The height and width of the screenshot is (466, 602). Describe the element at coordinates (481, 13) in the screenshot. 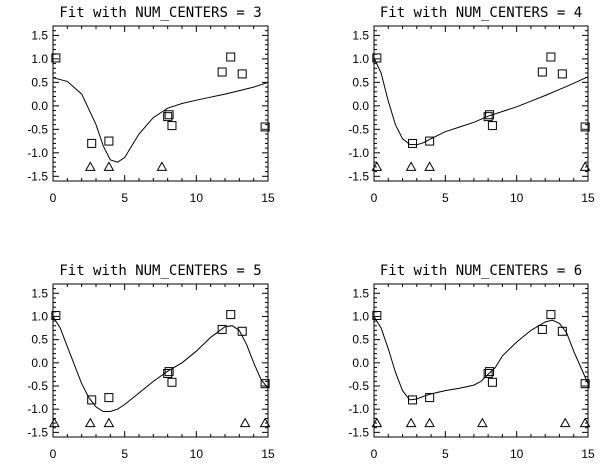

I see `chart-title: Fit with NUM_CENTERS = 4` at that location.